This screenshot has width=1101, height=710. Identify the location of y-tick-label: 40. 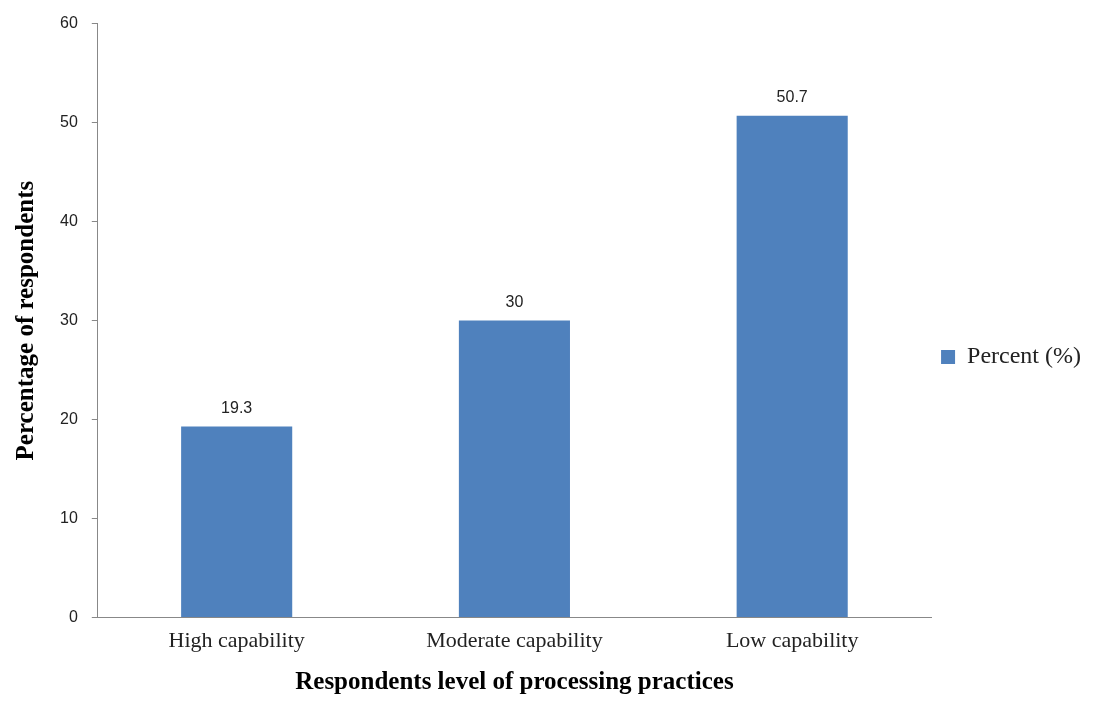
(69, 221).